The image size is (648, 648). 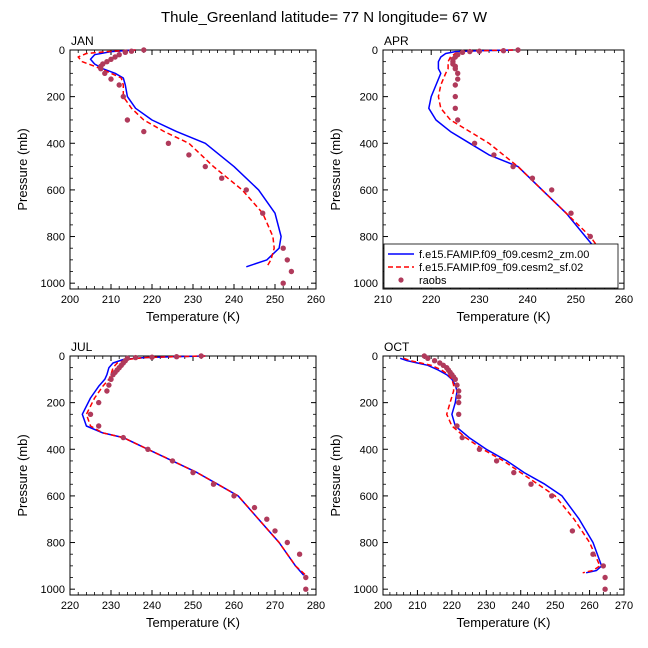 I want to click on y-tick-label: 800, so click(x=56, y=544).